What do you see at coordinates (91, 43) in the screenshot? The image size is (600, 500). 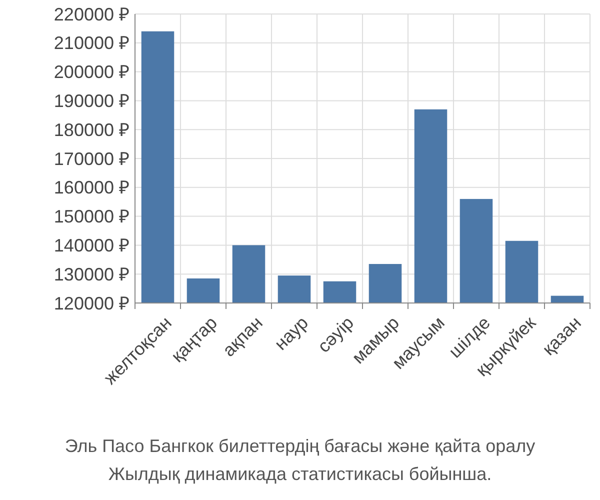 I see `y-tick-label: 210000 ₽` at bounding box center [91, 43].